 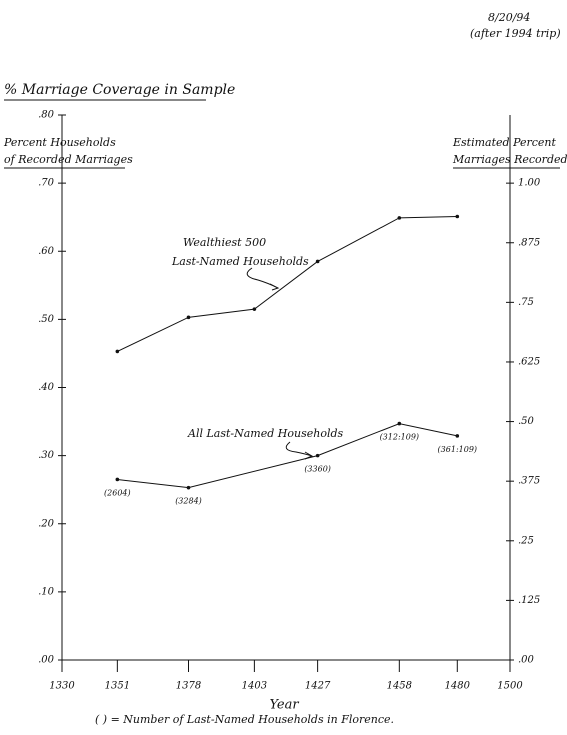 What do you see at coordinates (529, 600) in the screenshot?
I see `y2-tick-label: .125` at bounding box center [529, 600].